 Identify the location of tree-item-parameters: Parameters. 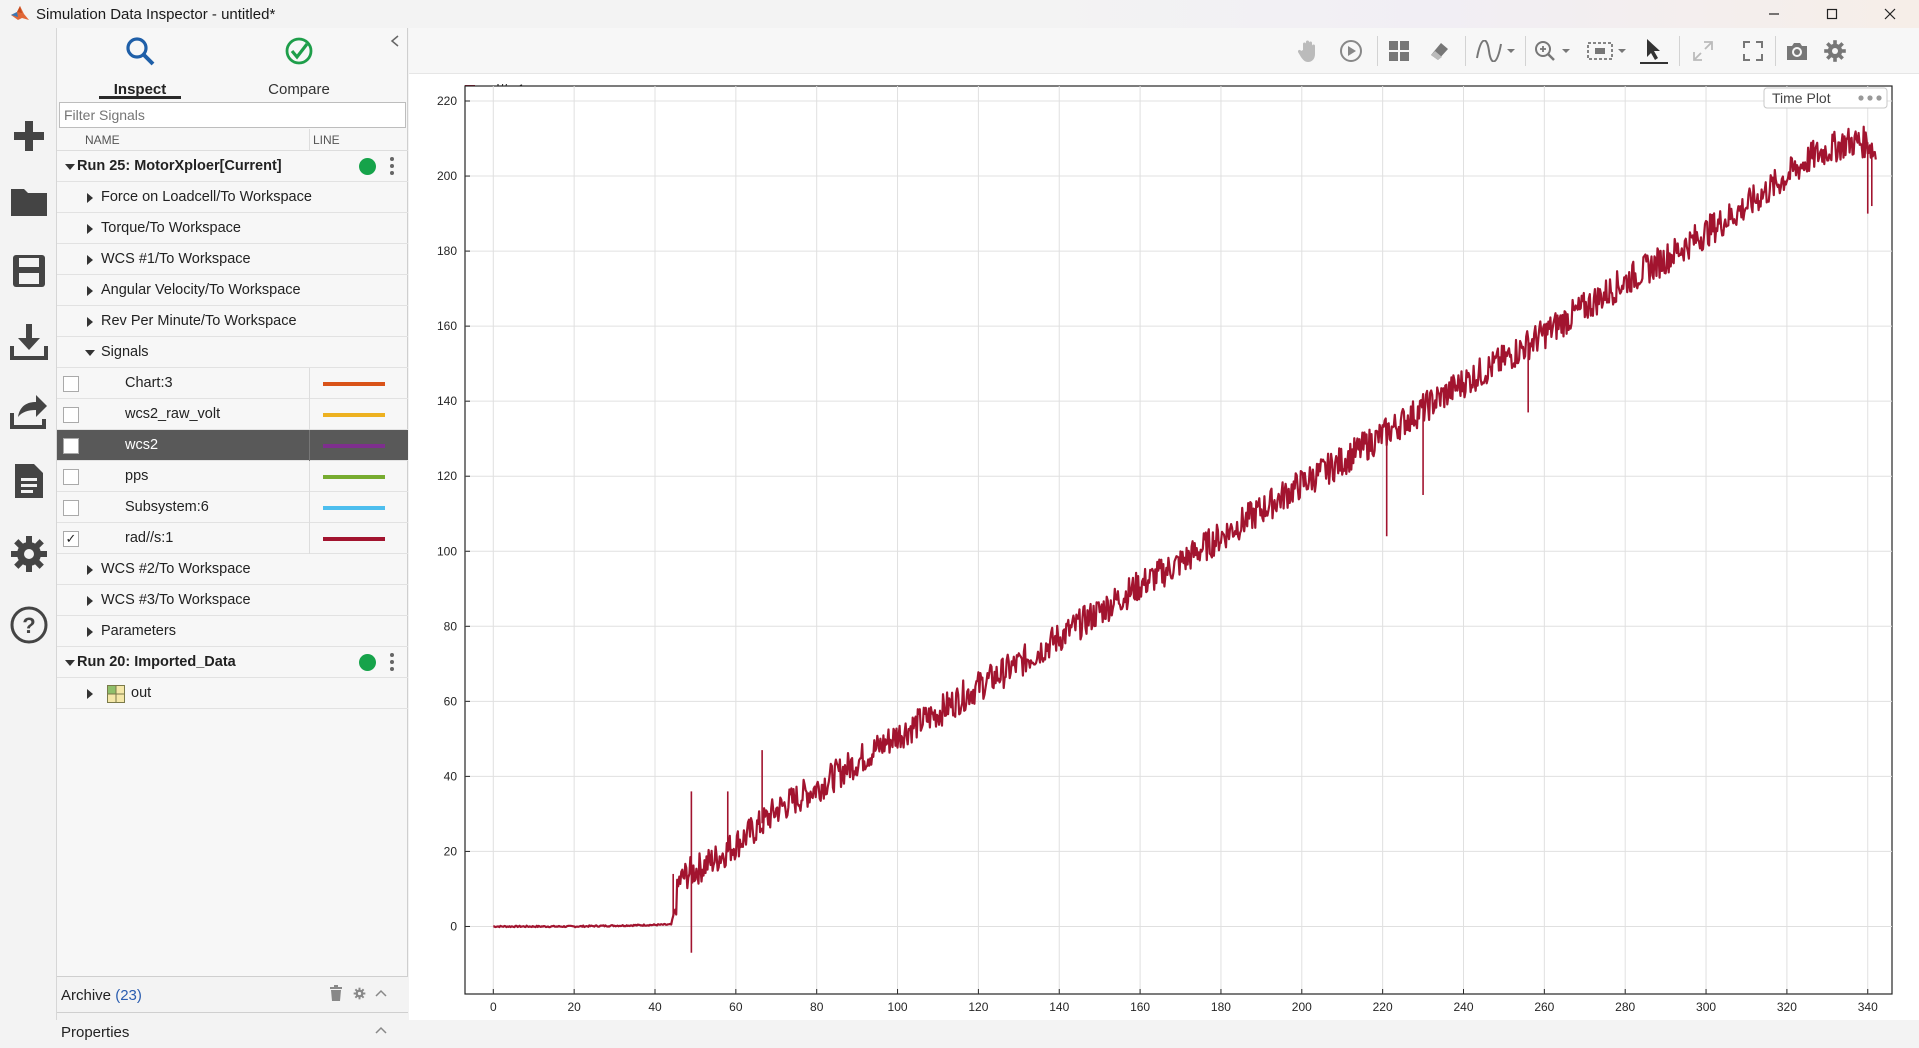
(232, 631).